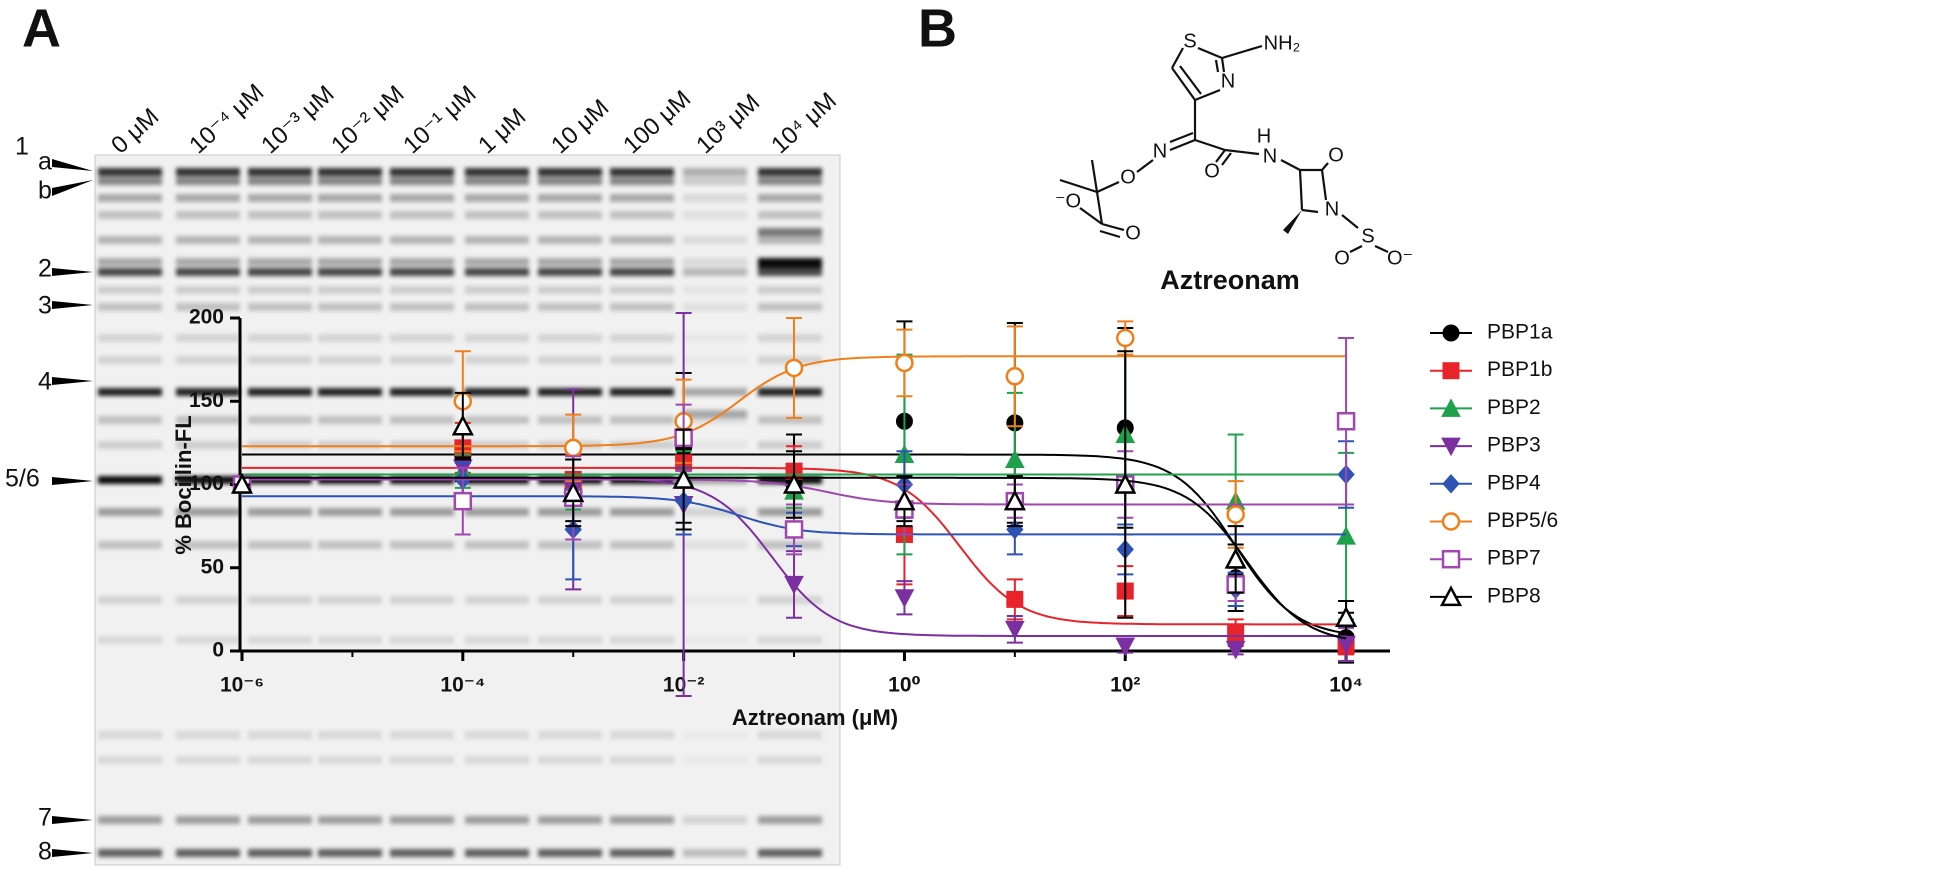 This screenshot has height=880, width=1942. Describe the element at coordinates (462, 685) in the screenshot. I see `x-tick-label: 10⁻⁴` at that location.